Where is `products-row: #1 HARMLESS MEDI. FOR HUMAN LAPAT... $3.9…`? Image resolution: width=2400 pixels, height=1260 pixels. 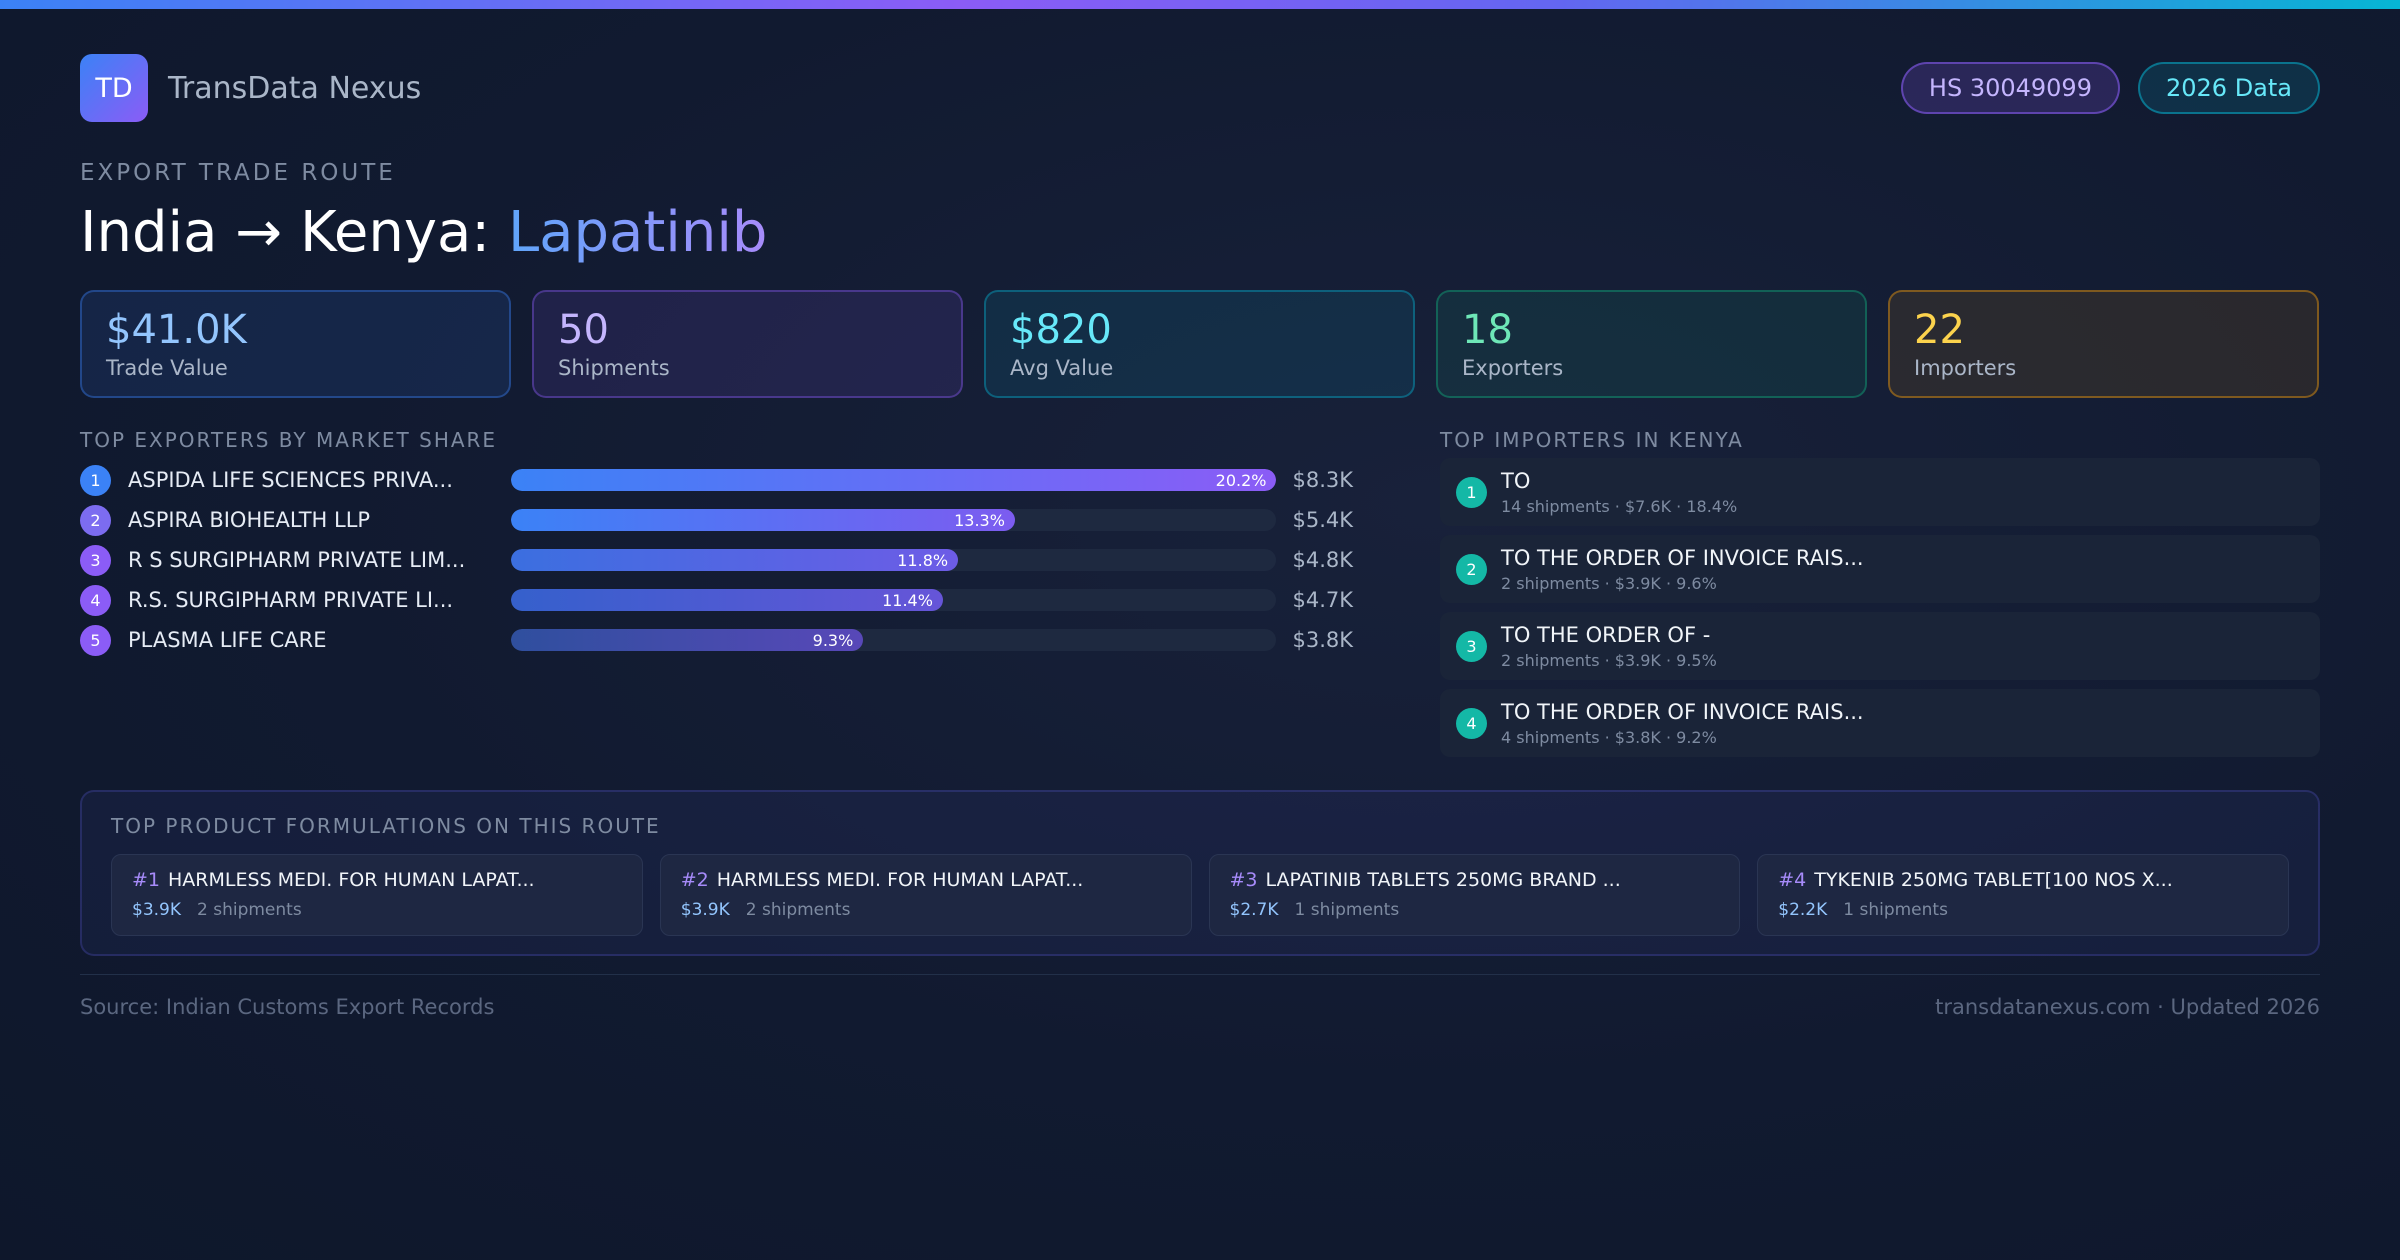 products-row: #1 HARMLESS MEDI. FOR HUMAN LAPAT... $3.9… is located at coordinates (1200, 895).